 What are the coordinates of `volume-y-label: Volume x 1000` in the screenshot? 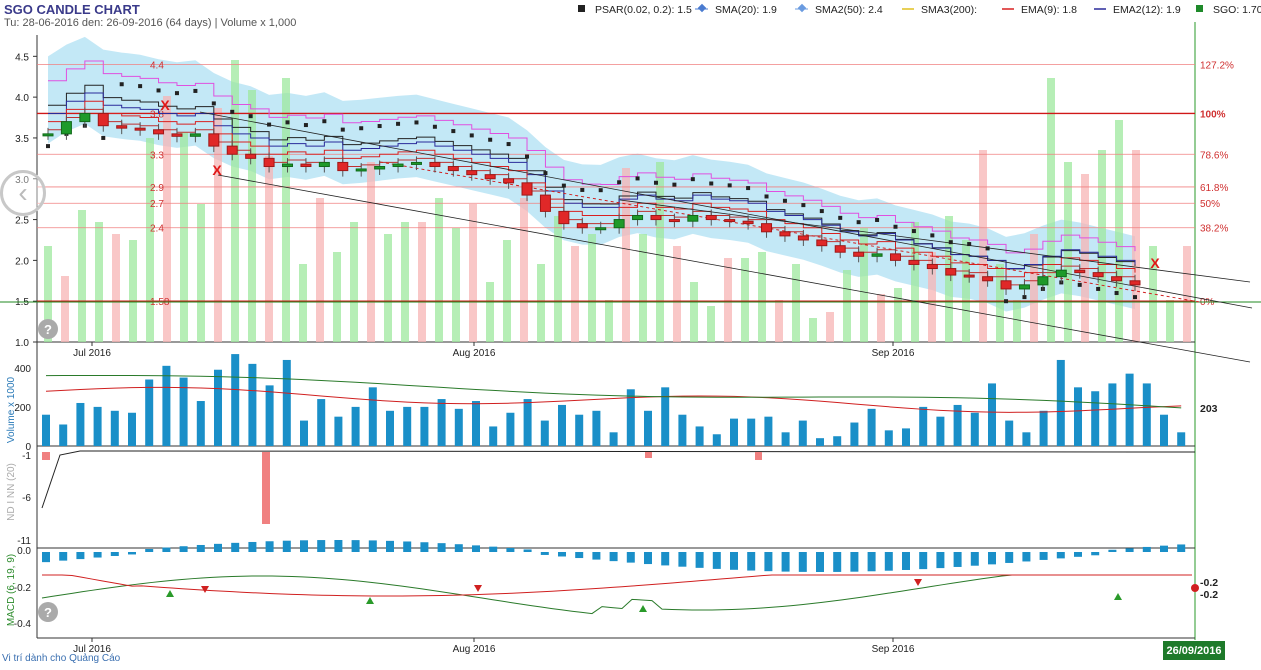 It's located at (11, 409).